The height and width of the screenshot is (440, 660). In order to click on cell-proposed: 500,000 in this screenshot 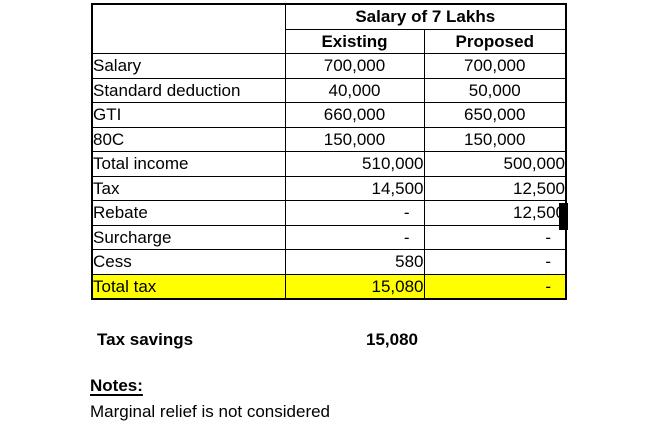, I will do `click(495, 164)`.